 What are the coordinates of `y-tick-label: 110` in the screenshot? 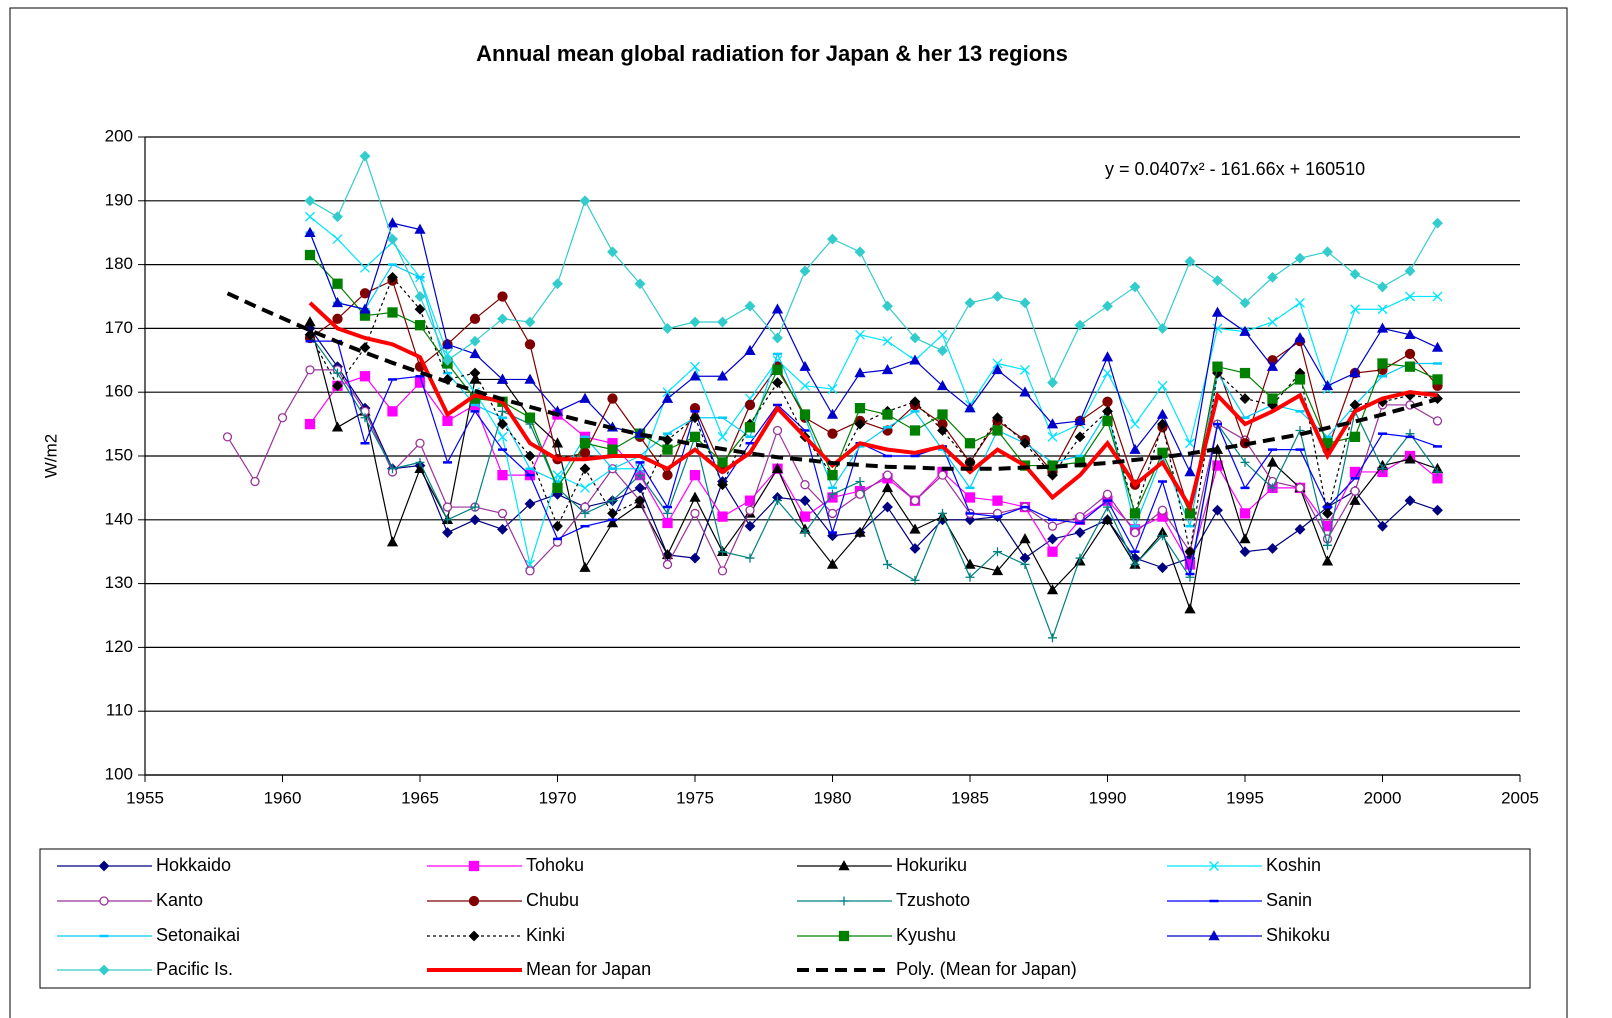 It's located at (119, 710).